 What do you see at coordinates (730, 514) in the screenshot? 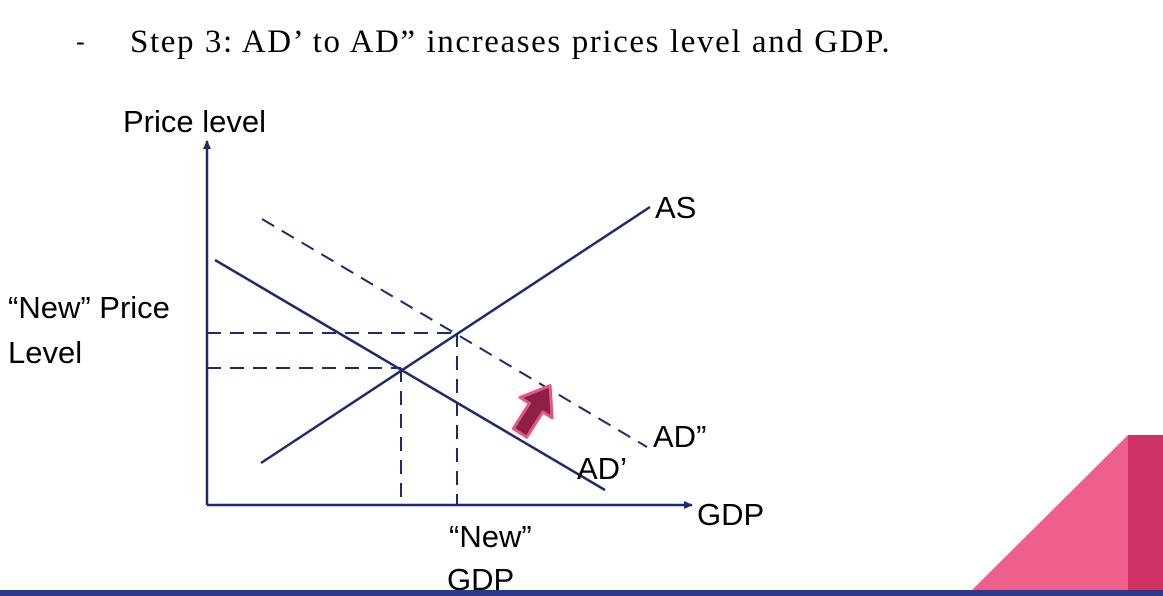
I see `x-axis-label: GDP` at bounding box center [730, 514].